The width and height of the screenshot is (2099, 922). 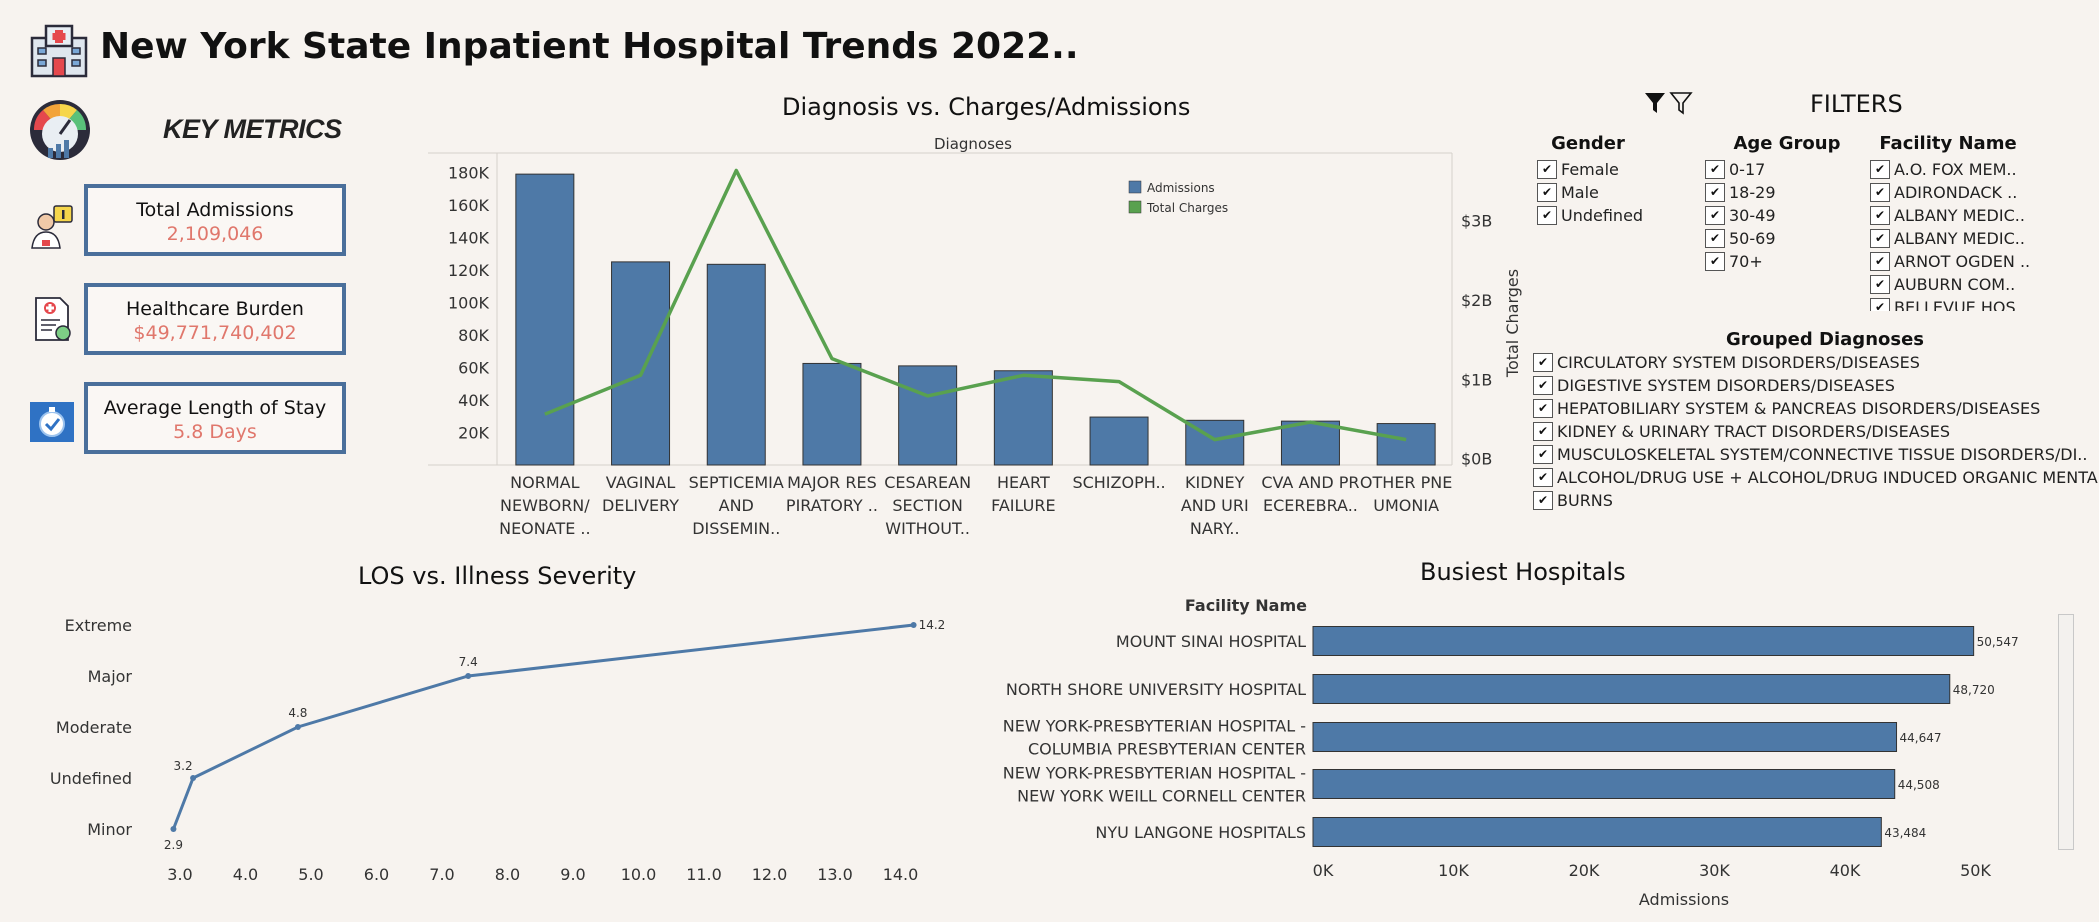 I want to click on admissions-x-tick-label: 0K, so click(x=1323, y=870).